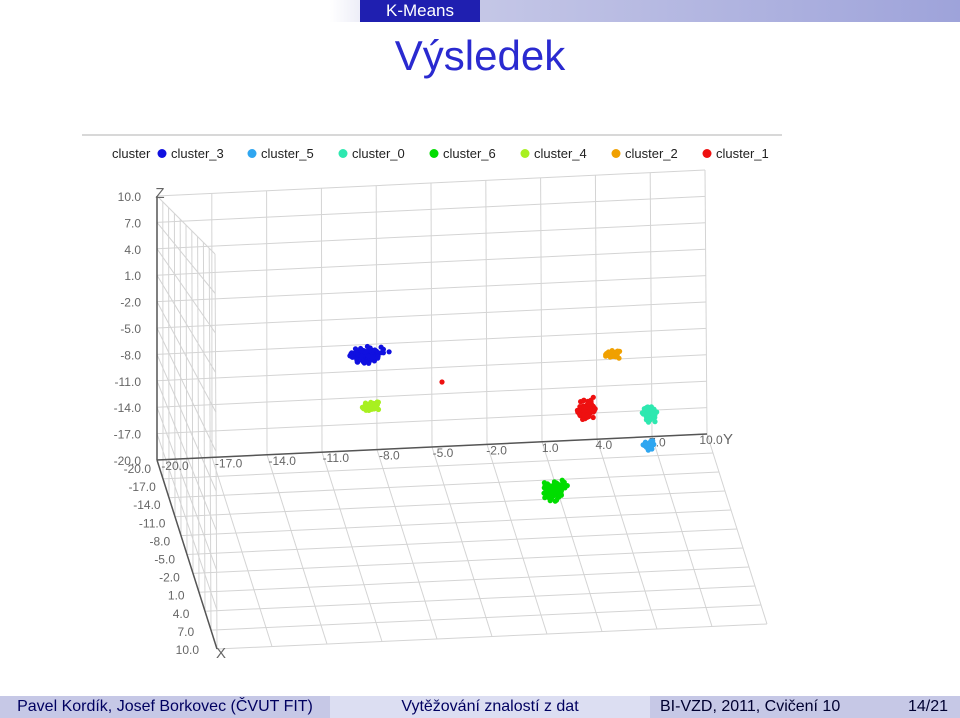 The image size is (960, 718). What do you see at coordinates (131, 153) in the screenshot?
I see `legend-title: cluster` at bounding box center [131, 153].